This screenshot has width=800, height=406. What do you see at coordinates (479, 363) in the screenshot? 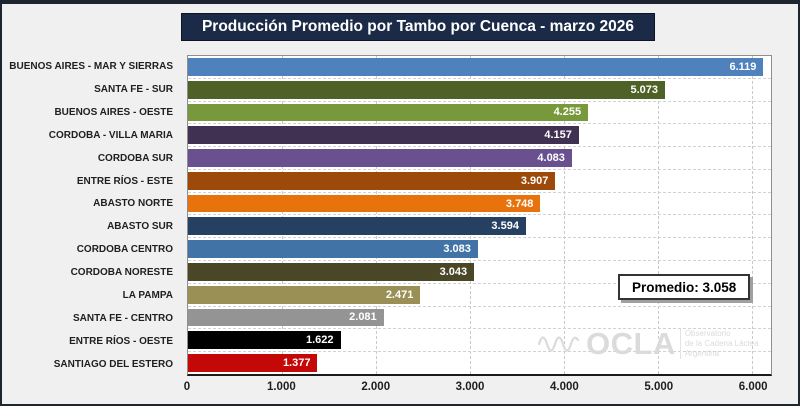
I see `bar-row: 1.377` at bounding box center [479, 363].